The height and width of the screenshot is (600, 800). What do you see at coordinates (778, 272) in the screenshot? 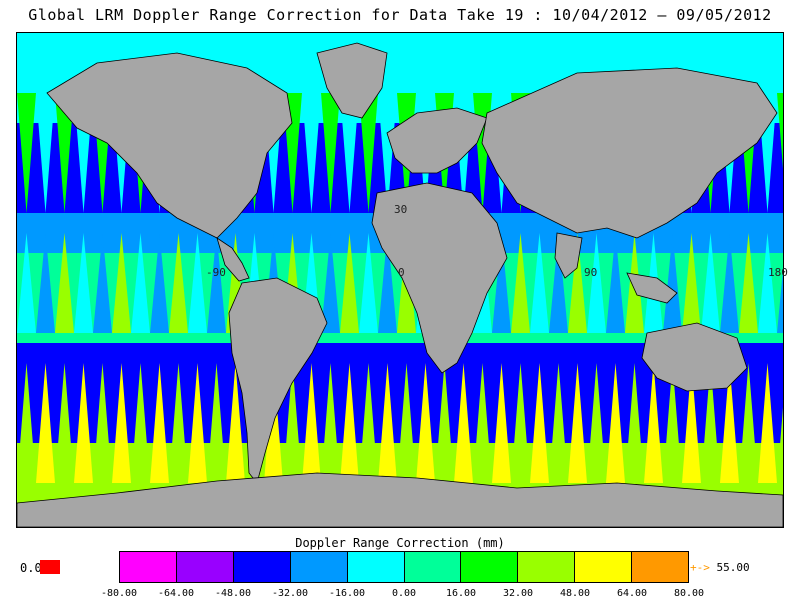
I see `lon-label-dateline: 180` at bounding box center [778, 272].